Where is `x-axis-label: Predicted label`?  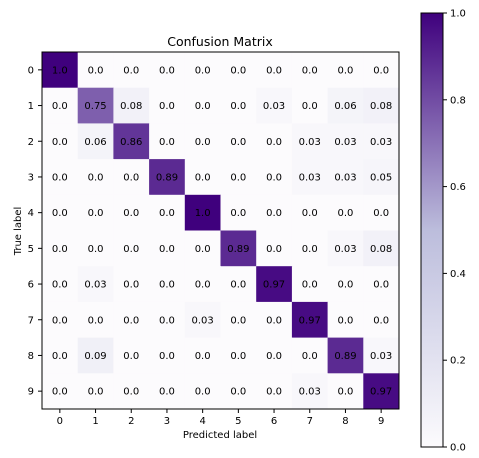
x-axis-label: Predicted label is located at coordinates (220, 435).